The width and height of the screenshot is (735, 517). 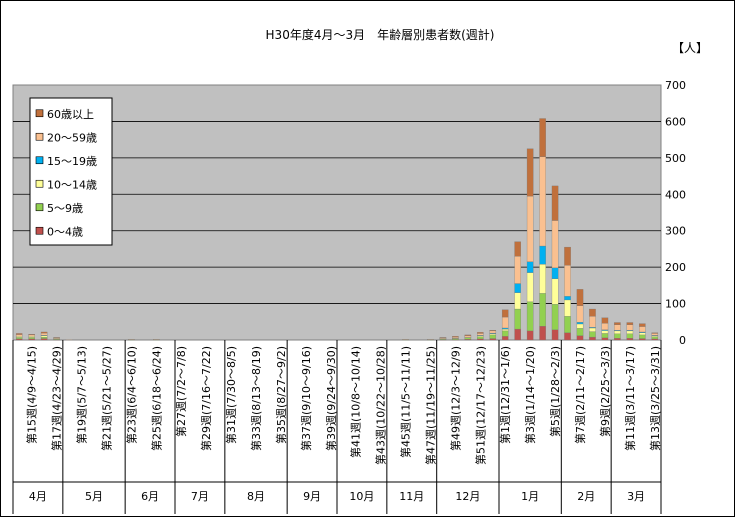 What do you see at coordinates (312, 496) in the screenshot?
I see `month-label: 9月` at bounding box center [312, 496].